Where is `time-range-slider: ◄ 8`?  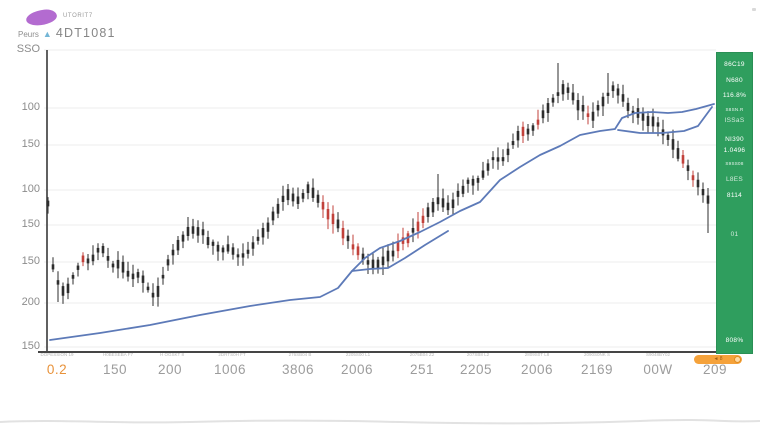 time-range-slider: ◄ 8 is located at coordinates (718, 359).